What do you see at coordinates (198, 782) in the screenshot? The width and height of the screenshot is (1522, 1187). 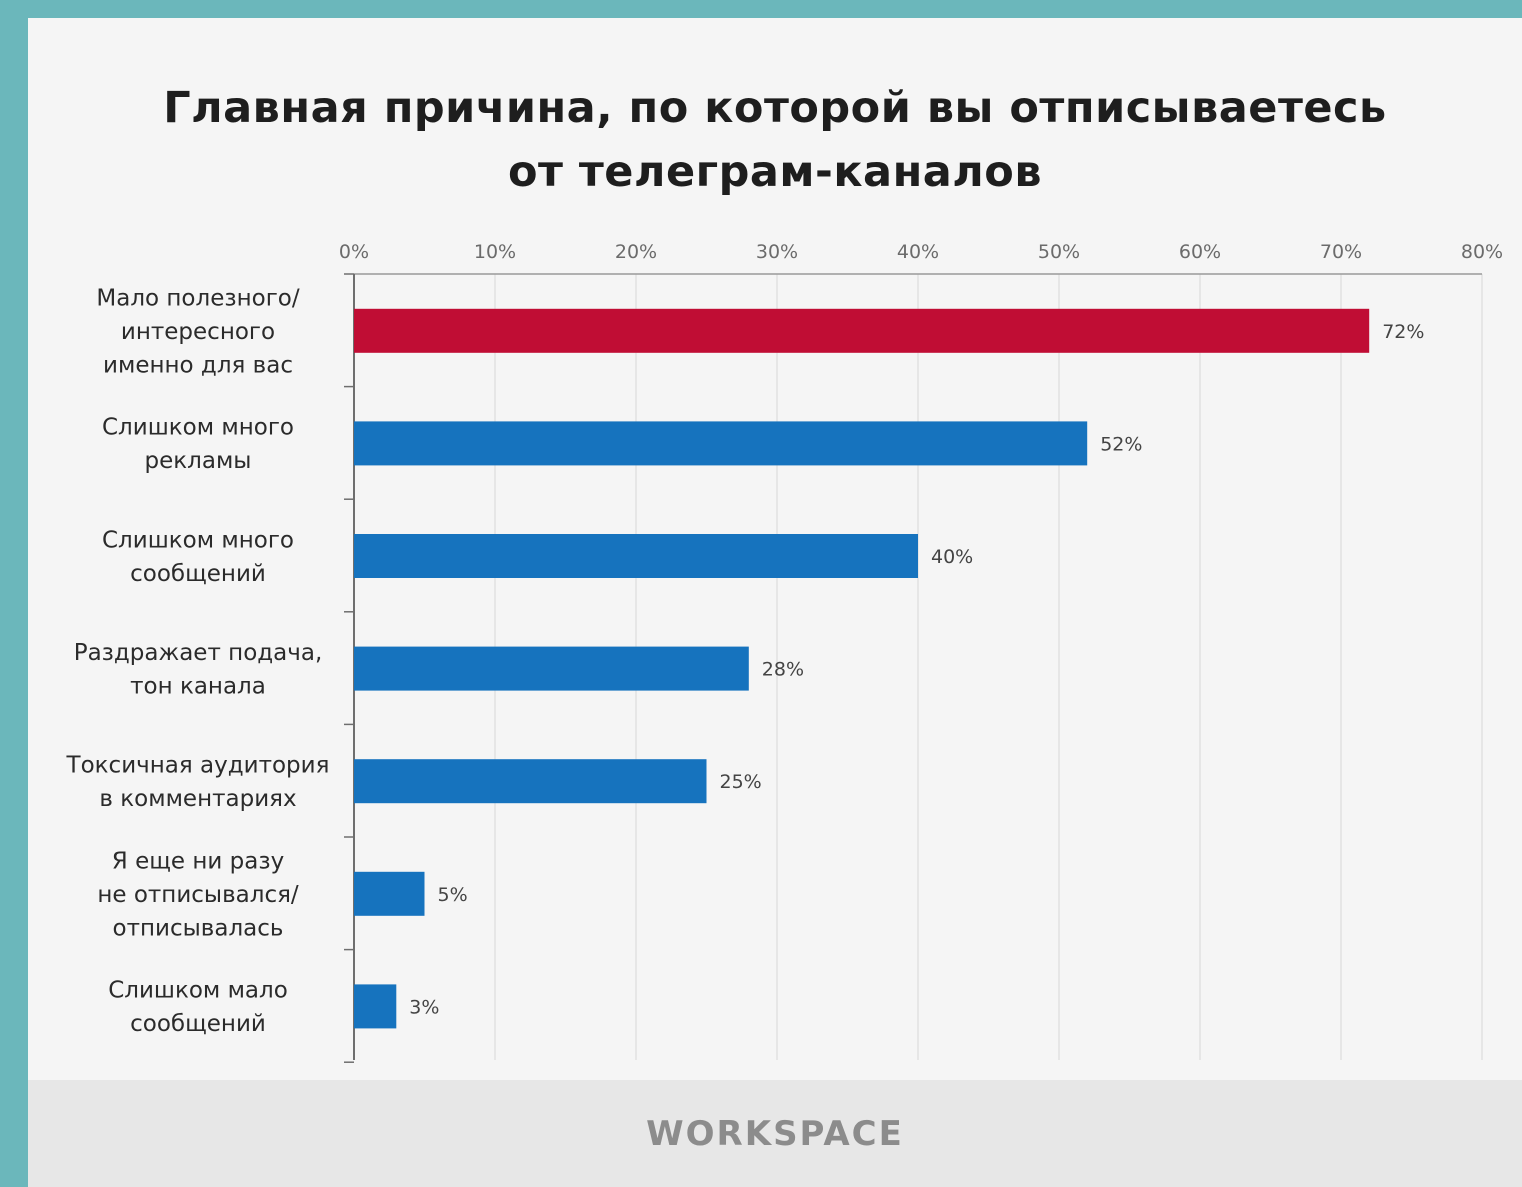 I see `category-label: Токсичная аудитория в комментариях` at bounding box center [198, 782].